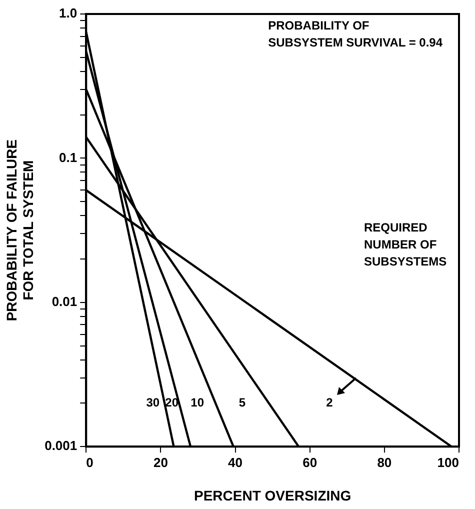 The image size is (475, 509). I want to click on x-tick-label: 100, so click(448, 462).